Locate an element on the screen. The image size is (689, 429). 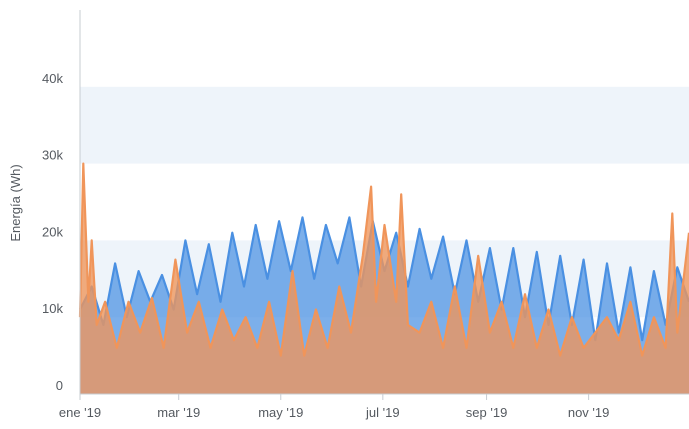
x-tick-label: ene '19 is located at coordinates (80, 412).